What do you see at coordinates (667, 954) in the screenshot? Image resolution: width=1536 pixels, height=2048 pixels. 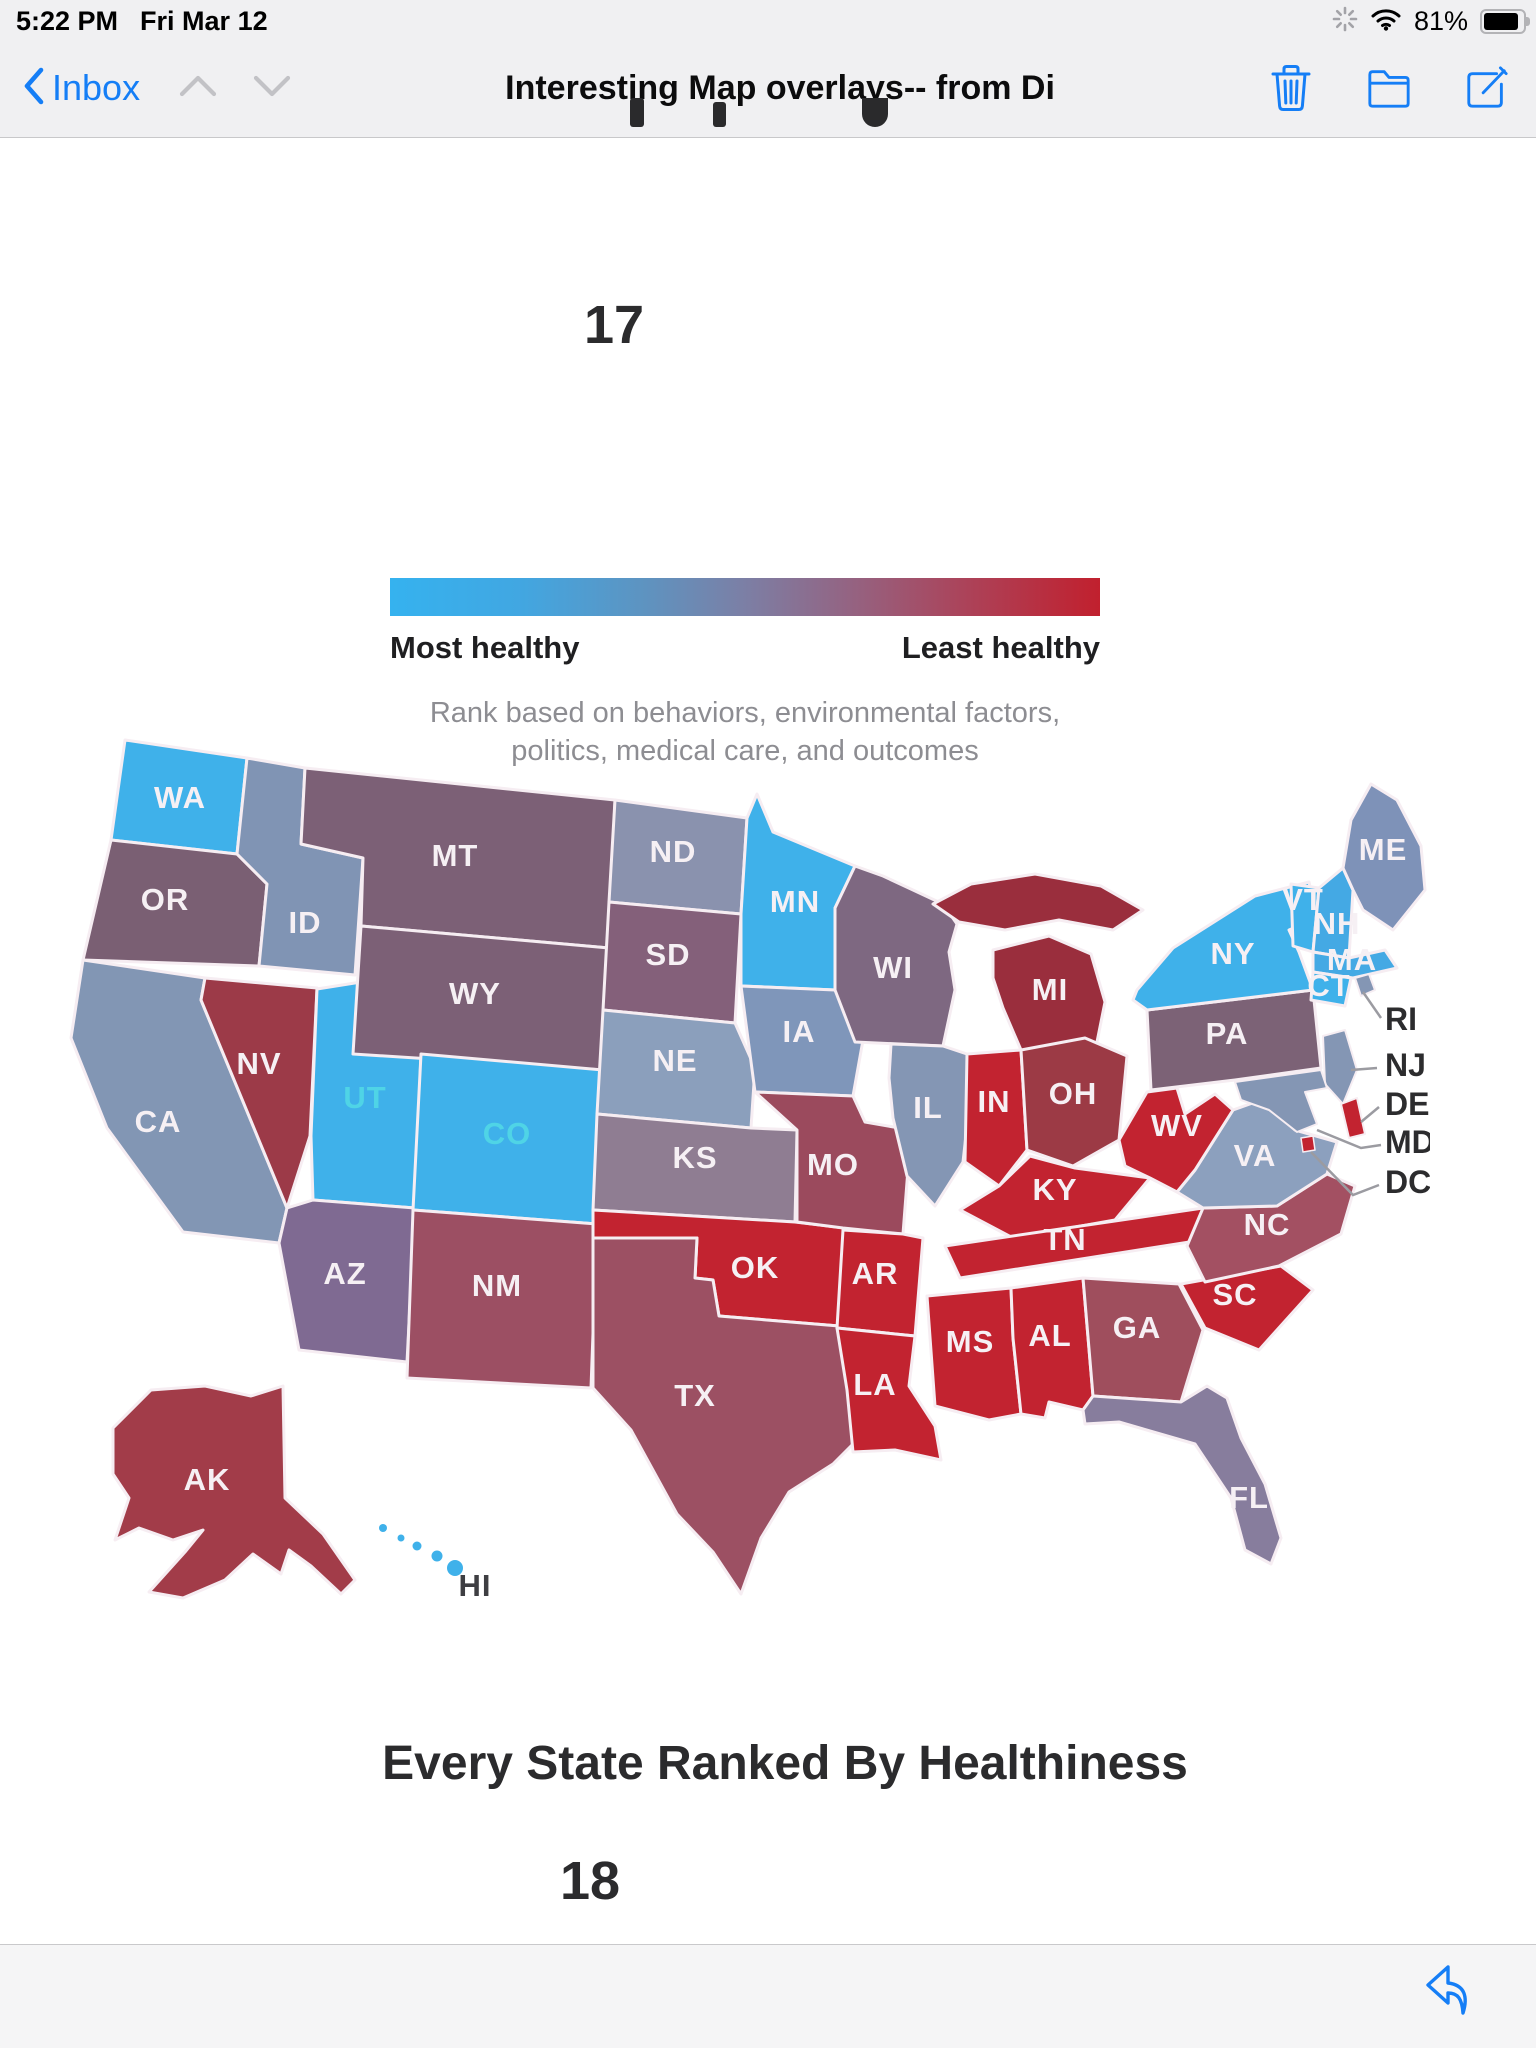 I see `state-label-SD: SD` at bounding box center [667, 954].